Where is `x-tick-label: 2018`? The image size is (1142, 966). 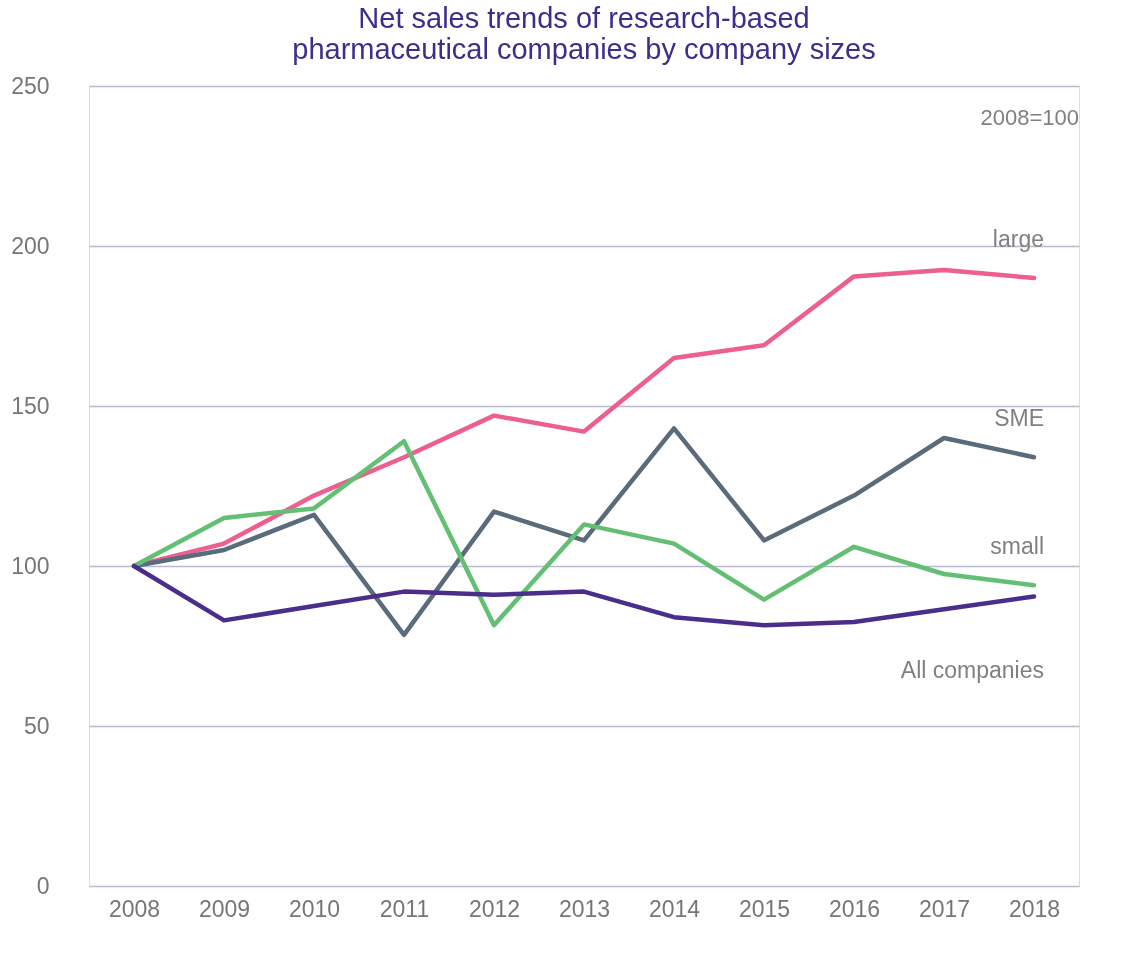
x-tick-label: 2018 is located at coordinates (1034, 908).